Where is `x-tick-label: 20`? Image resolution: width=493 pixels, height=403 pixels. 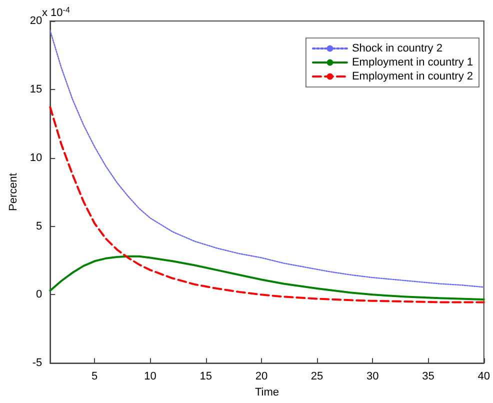 x-tick-label: 20 is located at coordinates (261, 376).